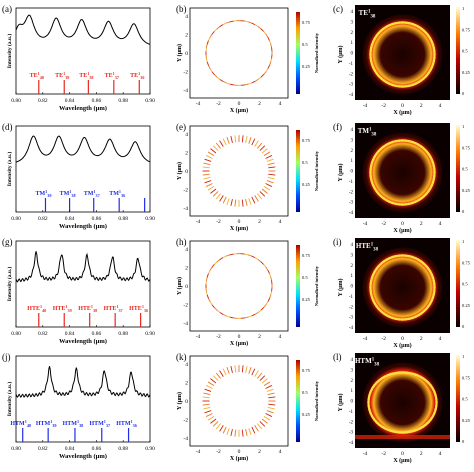 The height and width of the screenshot is (472, 474). I want to click on mode-label: HTM139, so click(46, 423).